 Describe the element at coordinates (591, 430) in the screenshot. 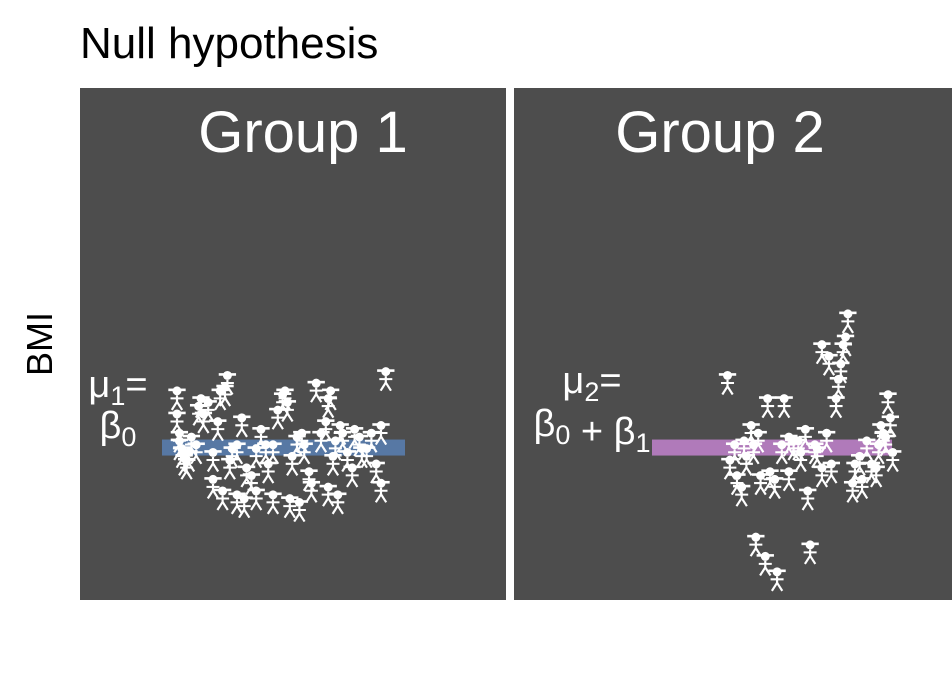

I see `mean-equation-line-2: β0 + β1` at that location.